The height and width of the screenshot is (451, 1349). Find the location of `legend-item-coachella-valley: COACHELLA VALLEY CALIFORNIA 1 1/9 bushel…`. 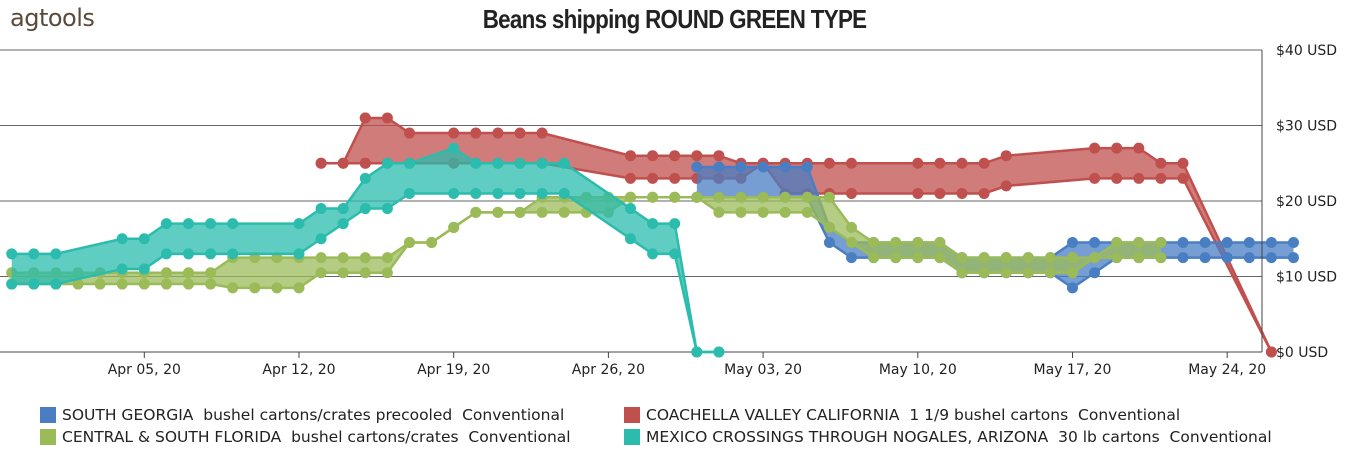

legend-item-coachella-valley: COACHELLA VALLEY CALIFORNIA 1 1/9 bushel… is located at coordinates (902, 415).